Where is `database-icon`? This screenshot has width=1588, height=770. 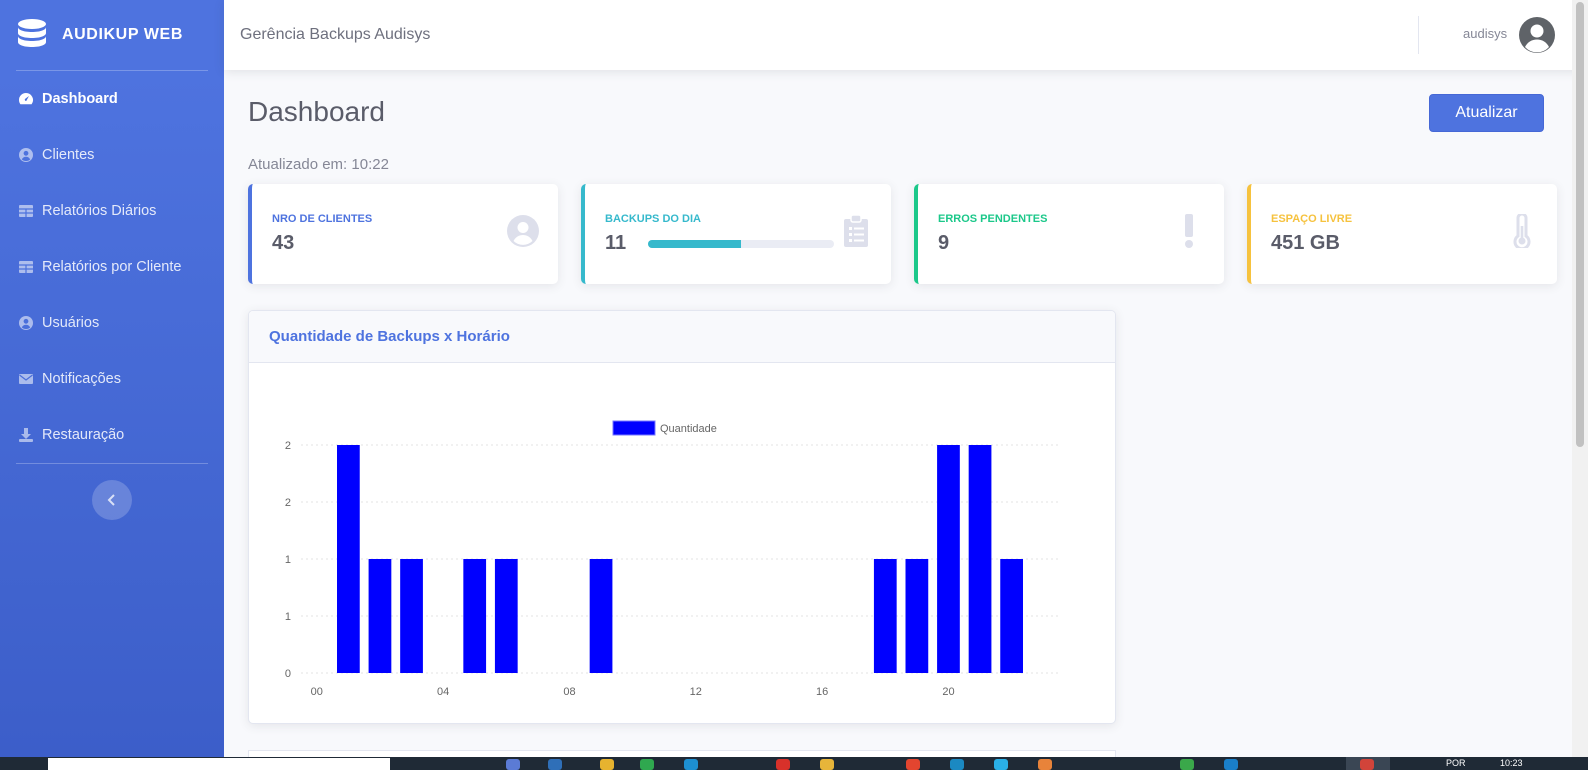
database-icon is located at coordinates (32, 33).